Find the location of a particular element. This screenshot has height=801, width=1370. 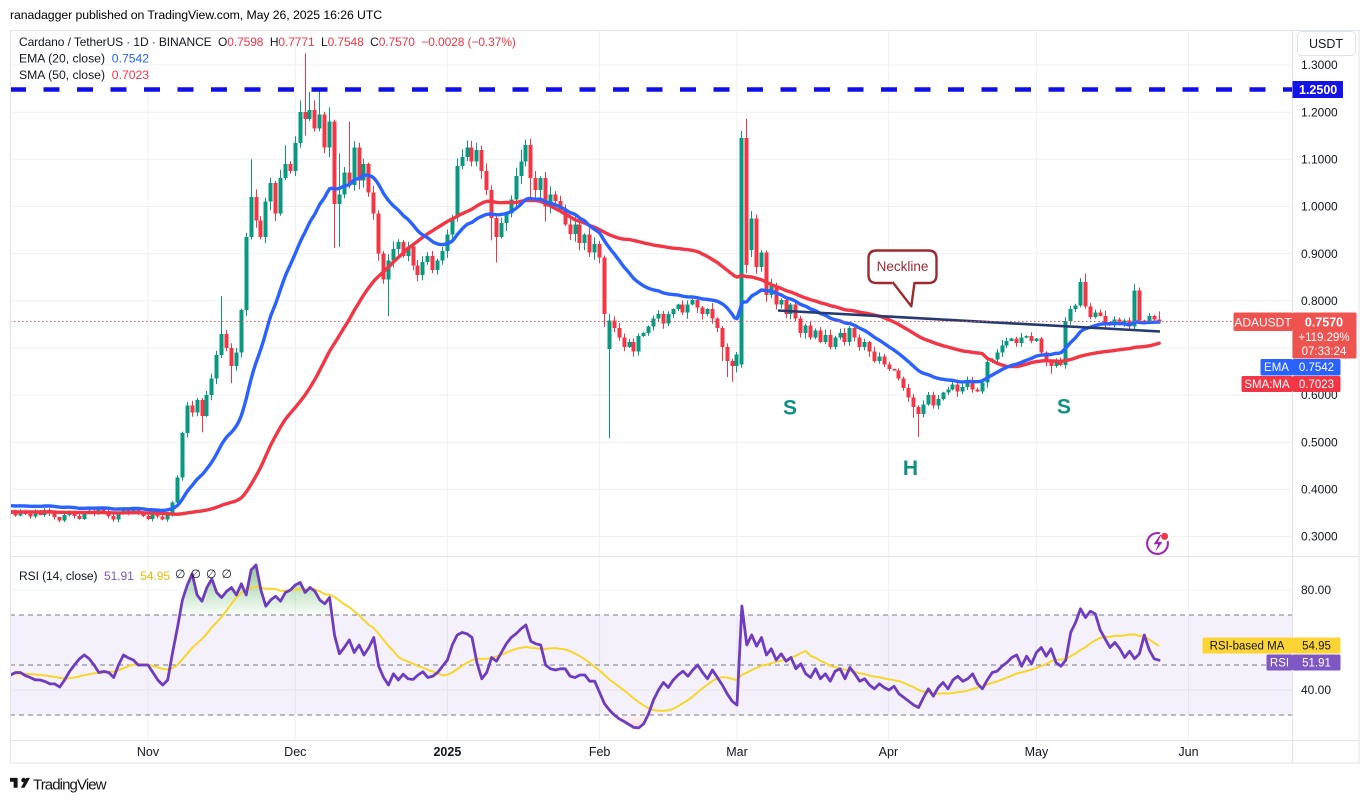

svg-text: 07:33:24 is located at coordinates (1324, 352).